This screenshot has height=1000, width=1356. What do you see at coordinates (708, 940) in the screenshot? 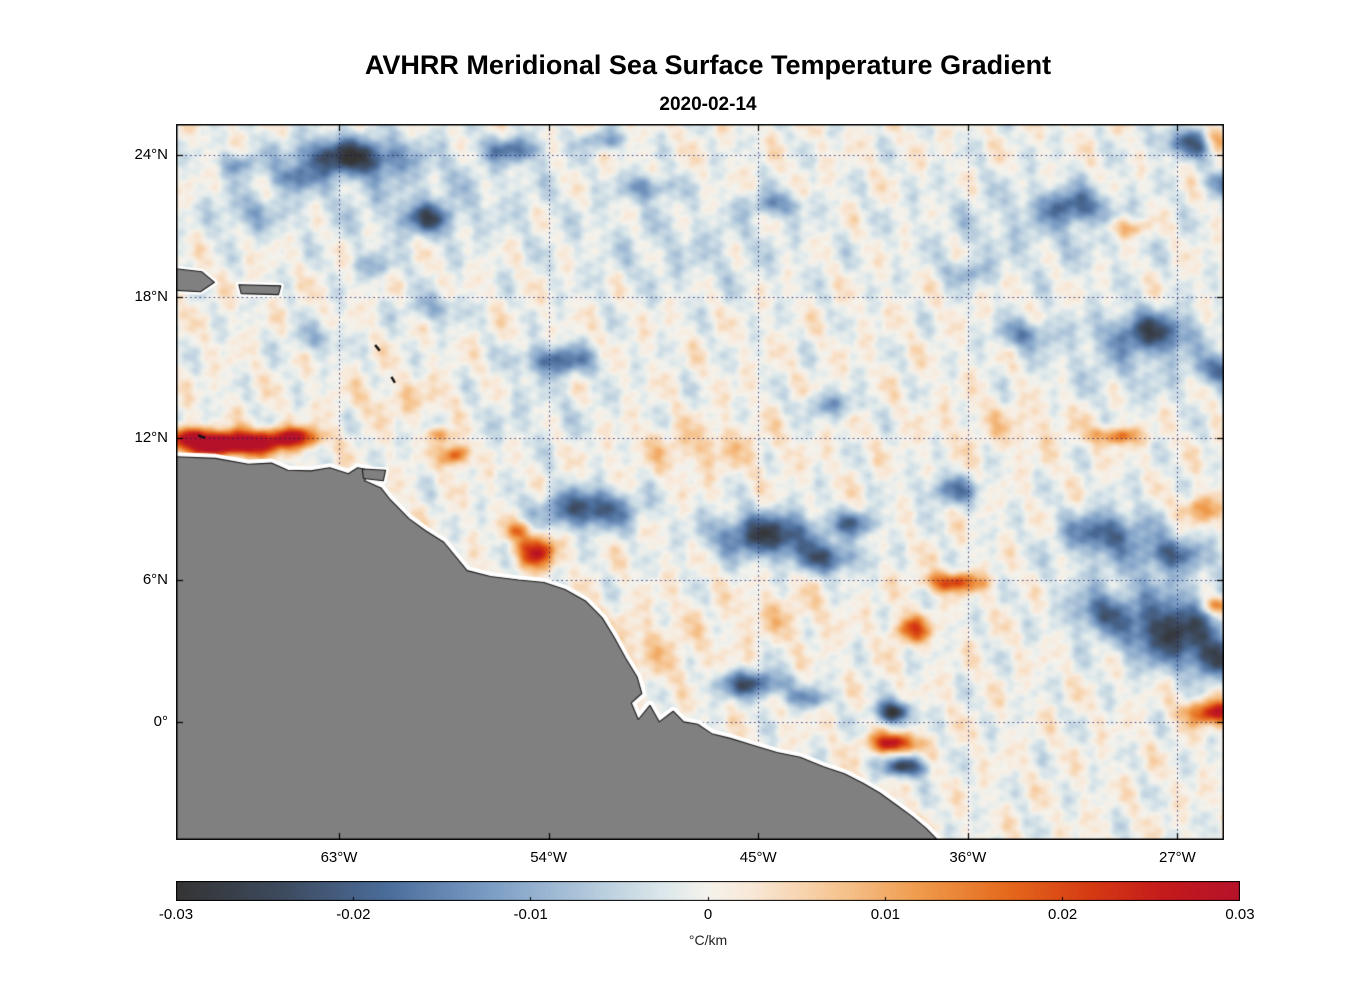
I see `colorbar-unit-label: °C/km` at bounding box center [708, 940].